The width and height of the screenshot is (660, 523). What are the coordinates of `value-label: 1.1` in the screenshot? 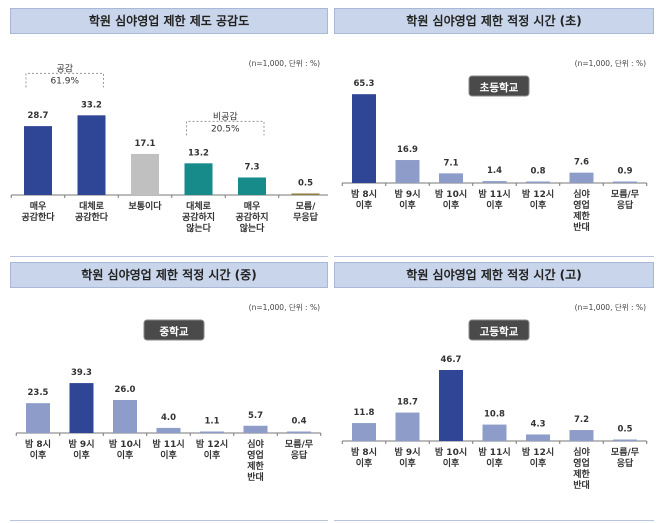 It's located at (211, 422).